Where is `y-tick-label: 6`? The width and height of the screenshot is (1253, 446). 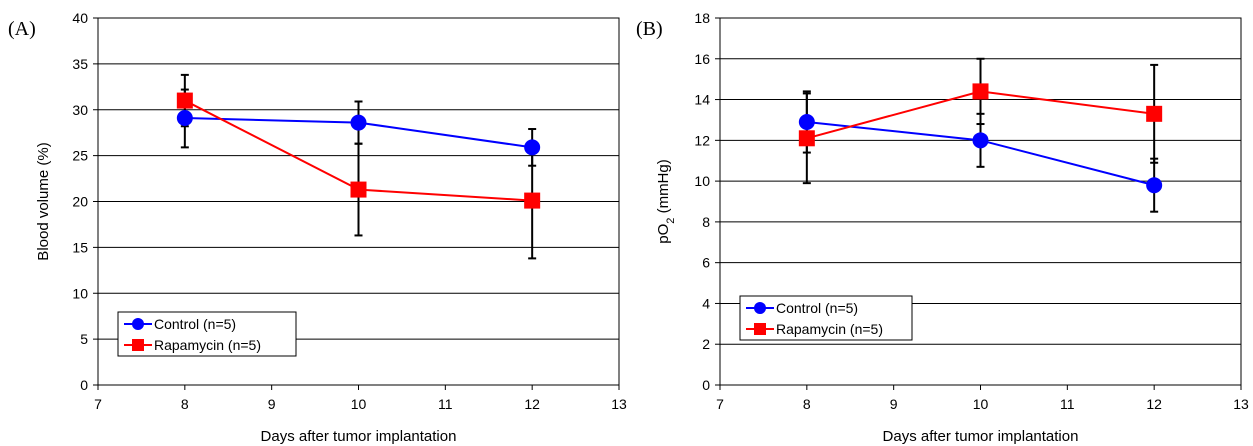 y-tick-label: 6 is located at coordinates (706, 263).